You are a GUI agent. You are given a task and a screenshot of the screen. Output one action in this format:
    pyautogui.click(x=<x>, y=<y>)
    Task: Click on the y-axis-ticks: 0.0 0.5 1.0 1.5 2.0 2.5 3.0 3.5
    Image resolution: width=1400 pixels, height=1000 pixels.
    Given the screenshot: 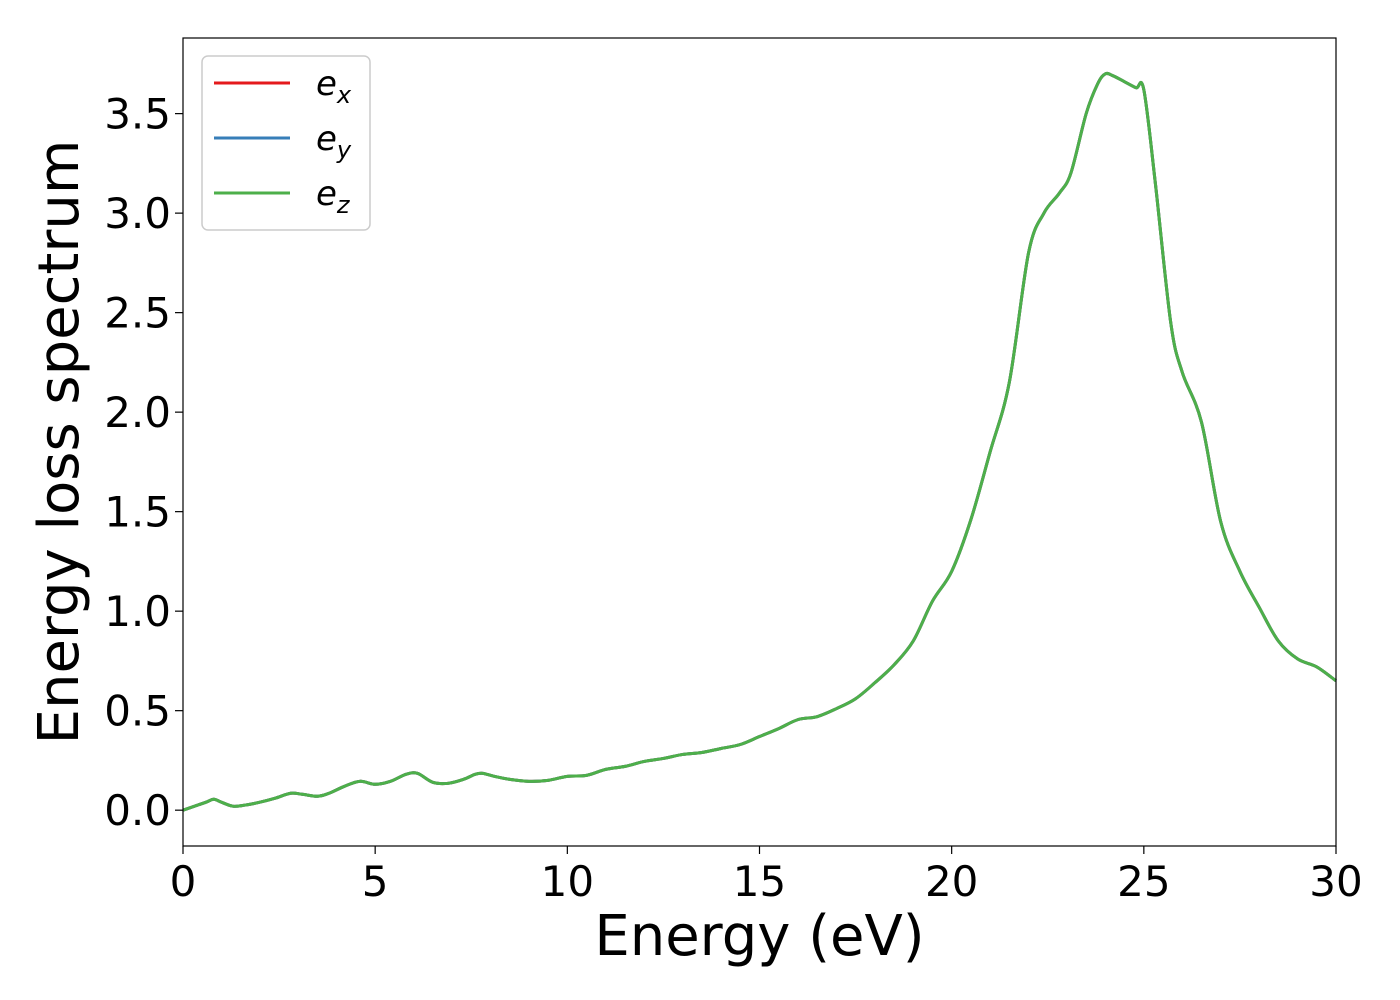 What is the action you would take?
    pyautogui.click(x=143, y=462)
    